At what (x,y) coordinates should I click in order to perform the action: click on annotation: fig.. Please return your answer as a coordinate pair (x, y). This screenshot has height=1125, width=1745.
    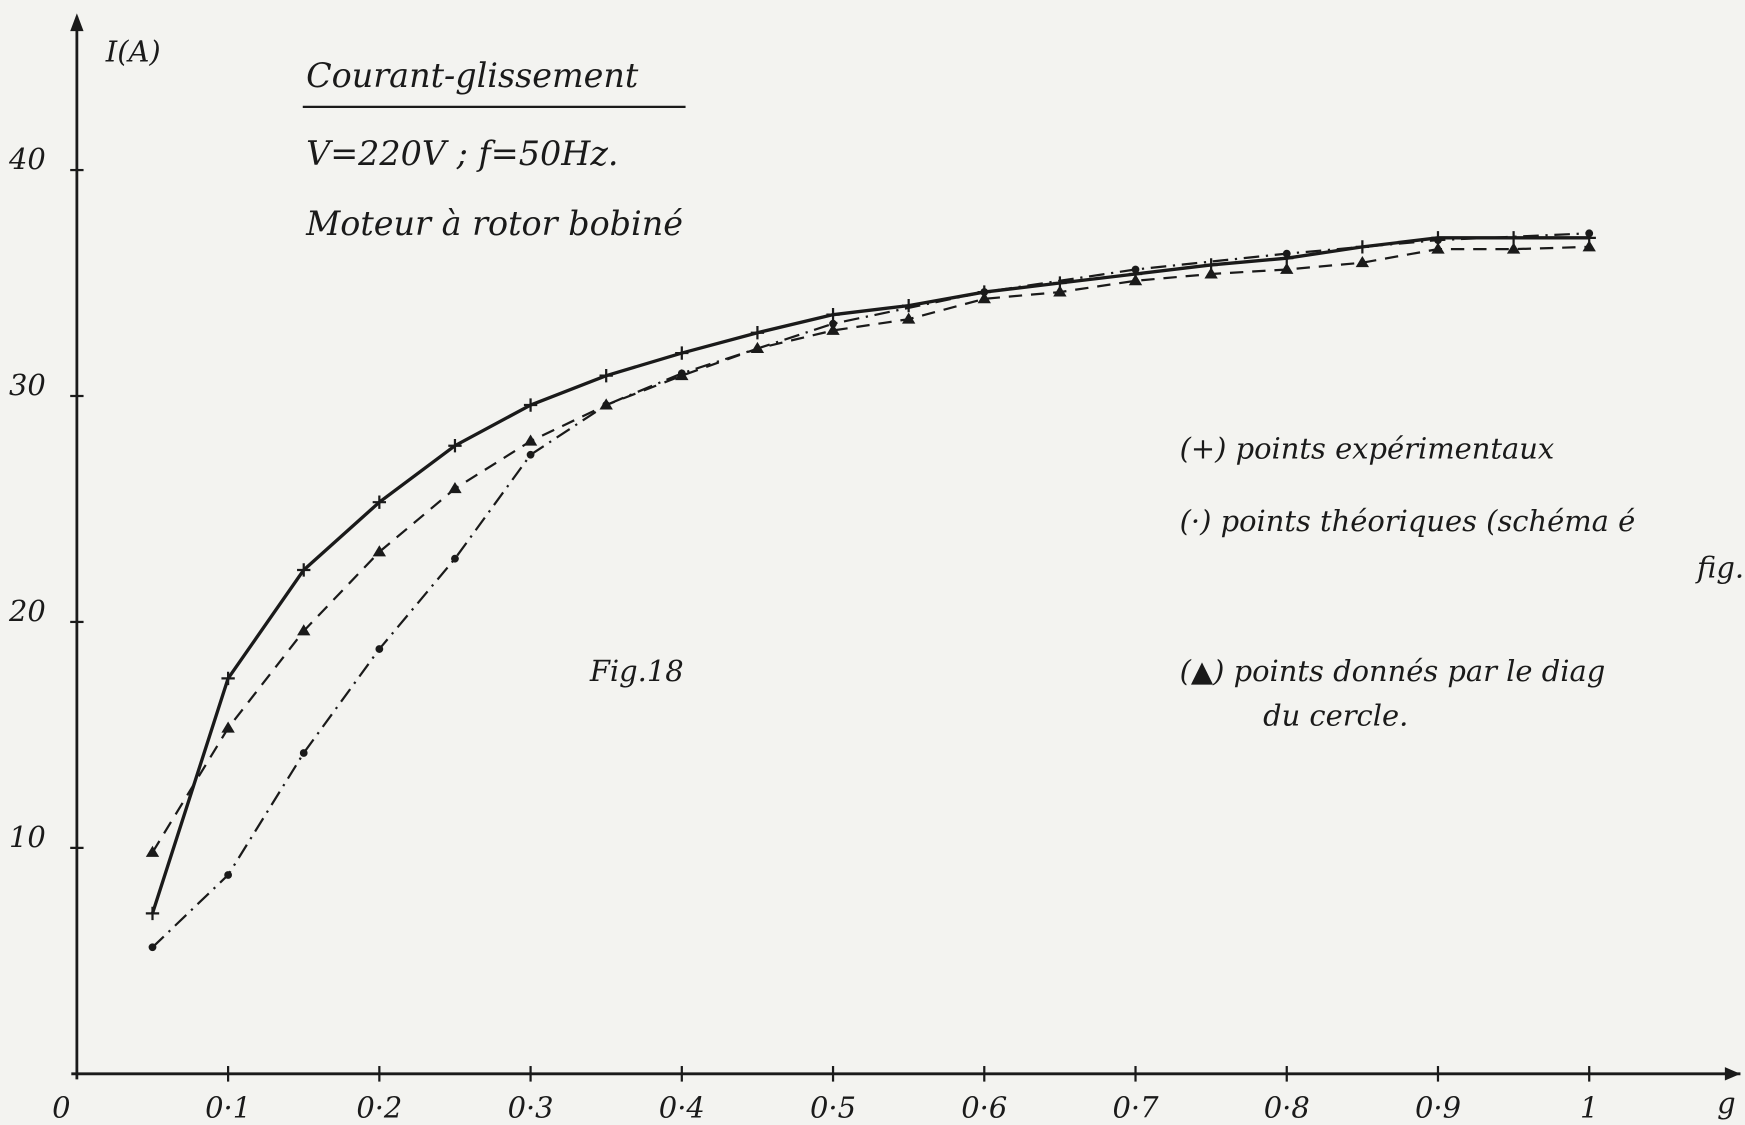
    Looking at the image, I should click on (1719, 568).